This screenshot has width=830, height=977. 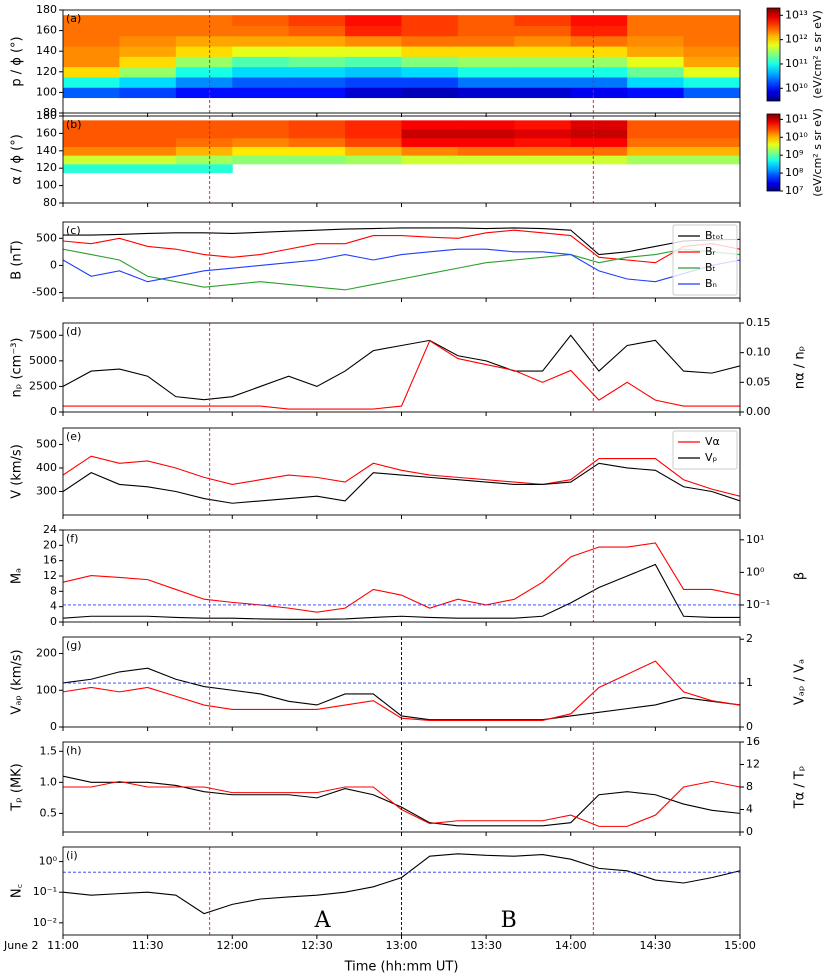 I want to click on x-tick-label: 13:30, so click(x=486, y=945).